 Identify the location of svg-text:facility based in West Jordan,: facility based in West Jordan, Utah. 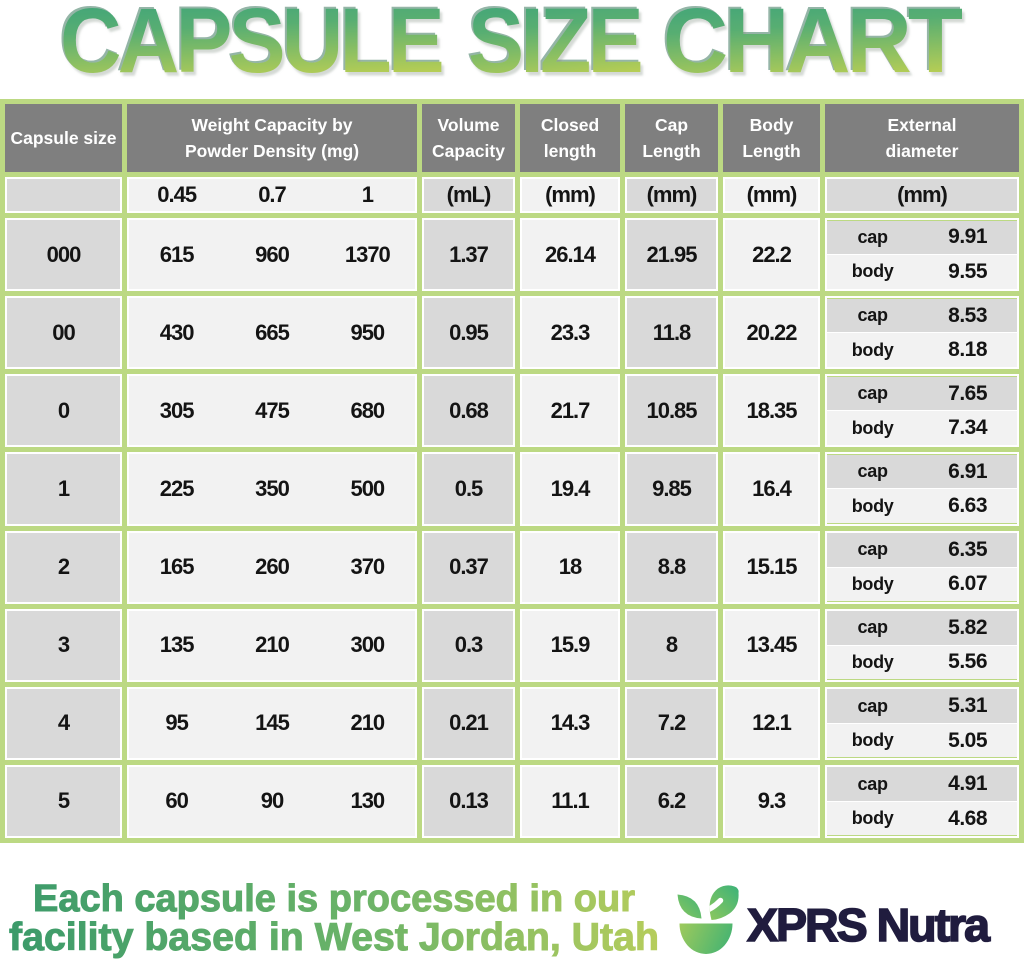
(334, 937).